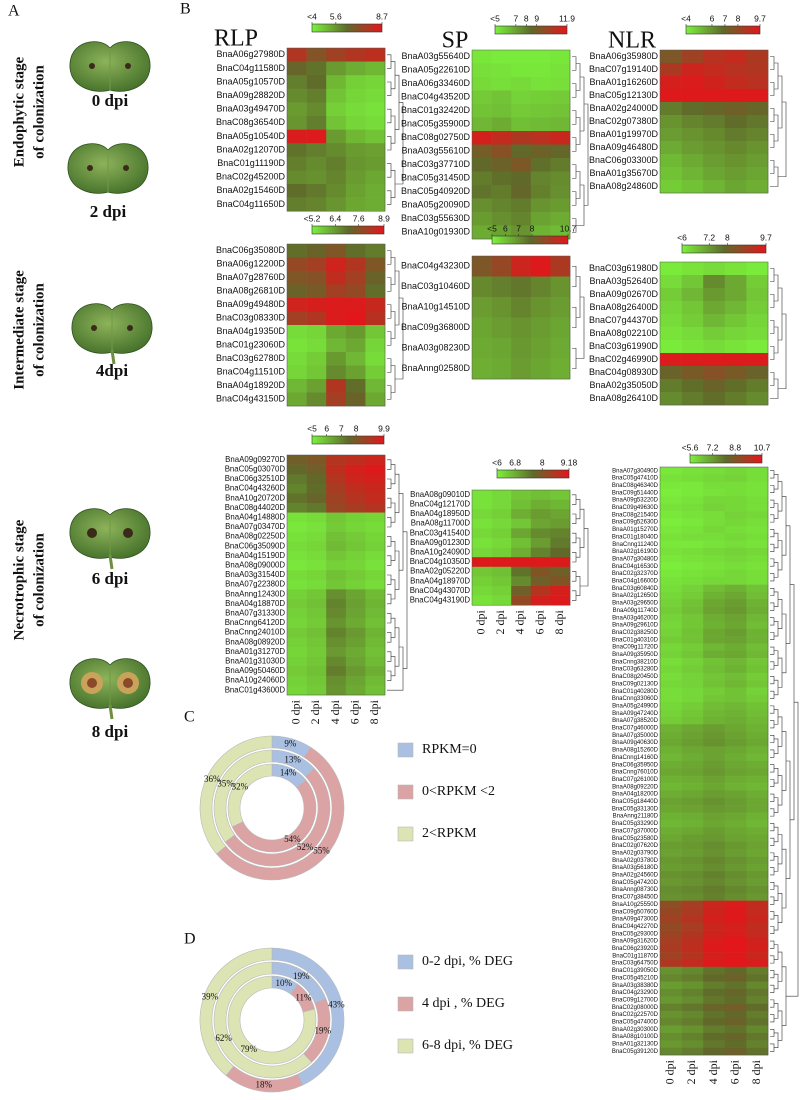 This screenshot has width=800, height=1100. I want to click on gene-label: BnaC09g51440D, so click(635, 493).